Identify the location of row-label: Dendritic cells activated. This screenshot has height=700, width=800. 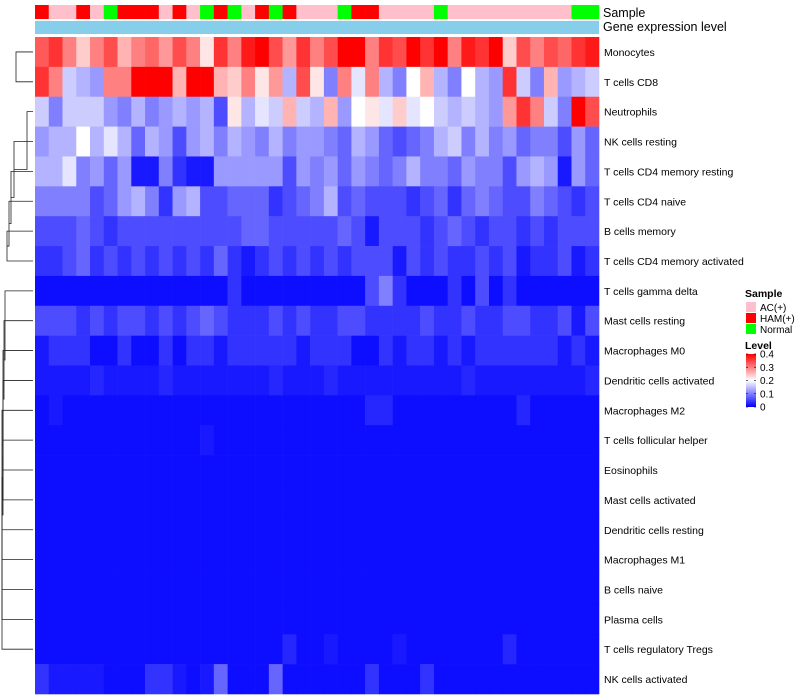
(659, 381).